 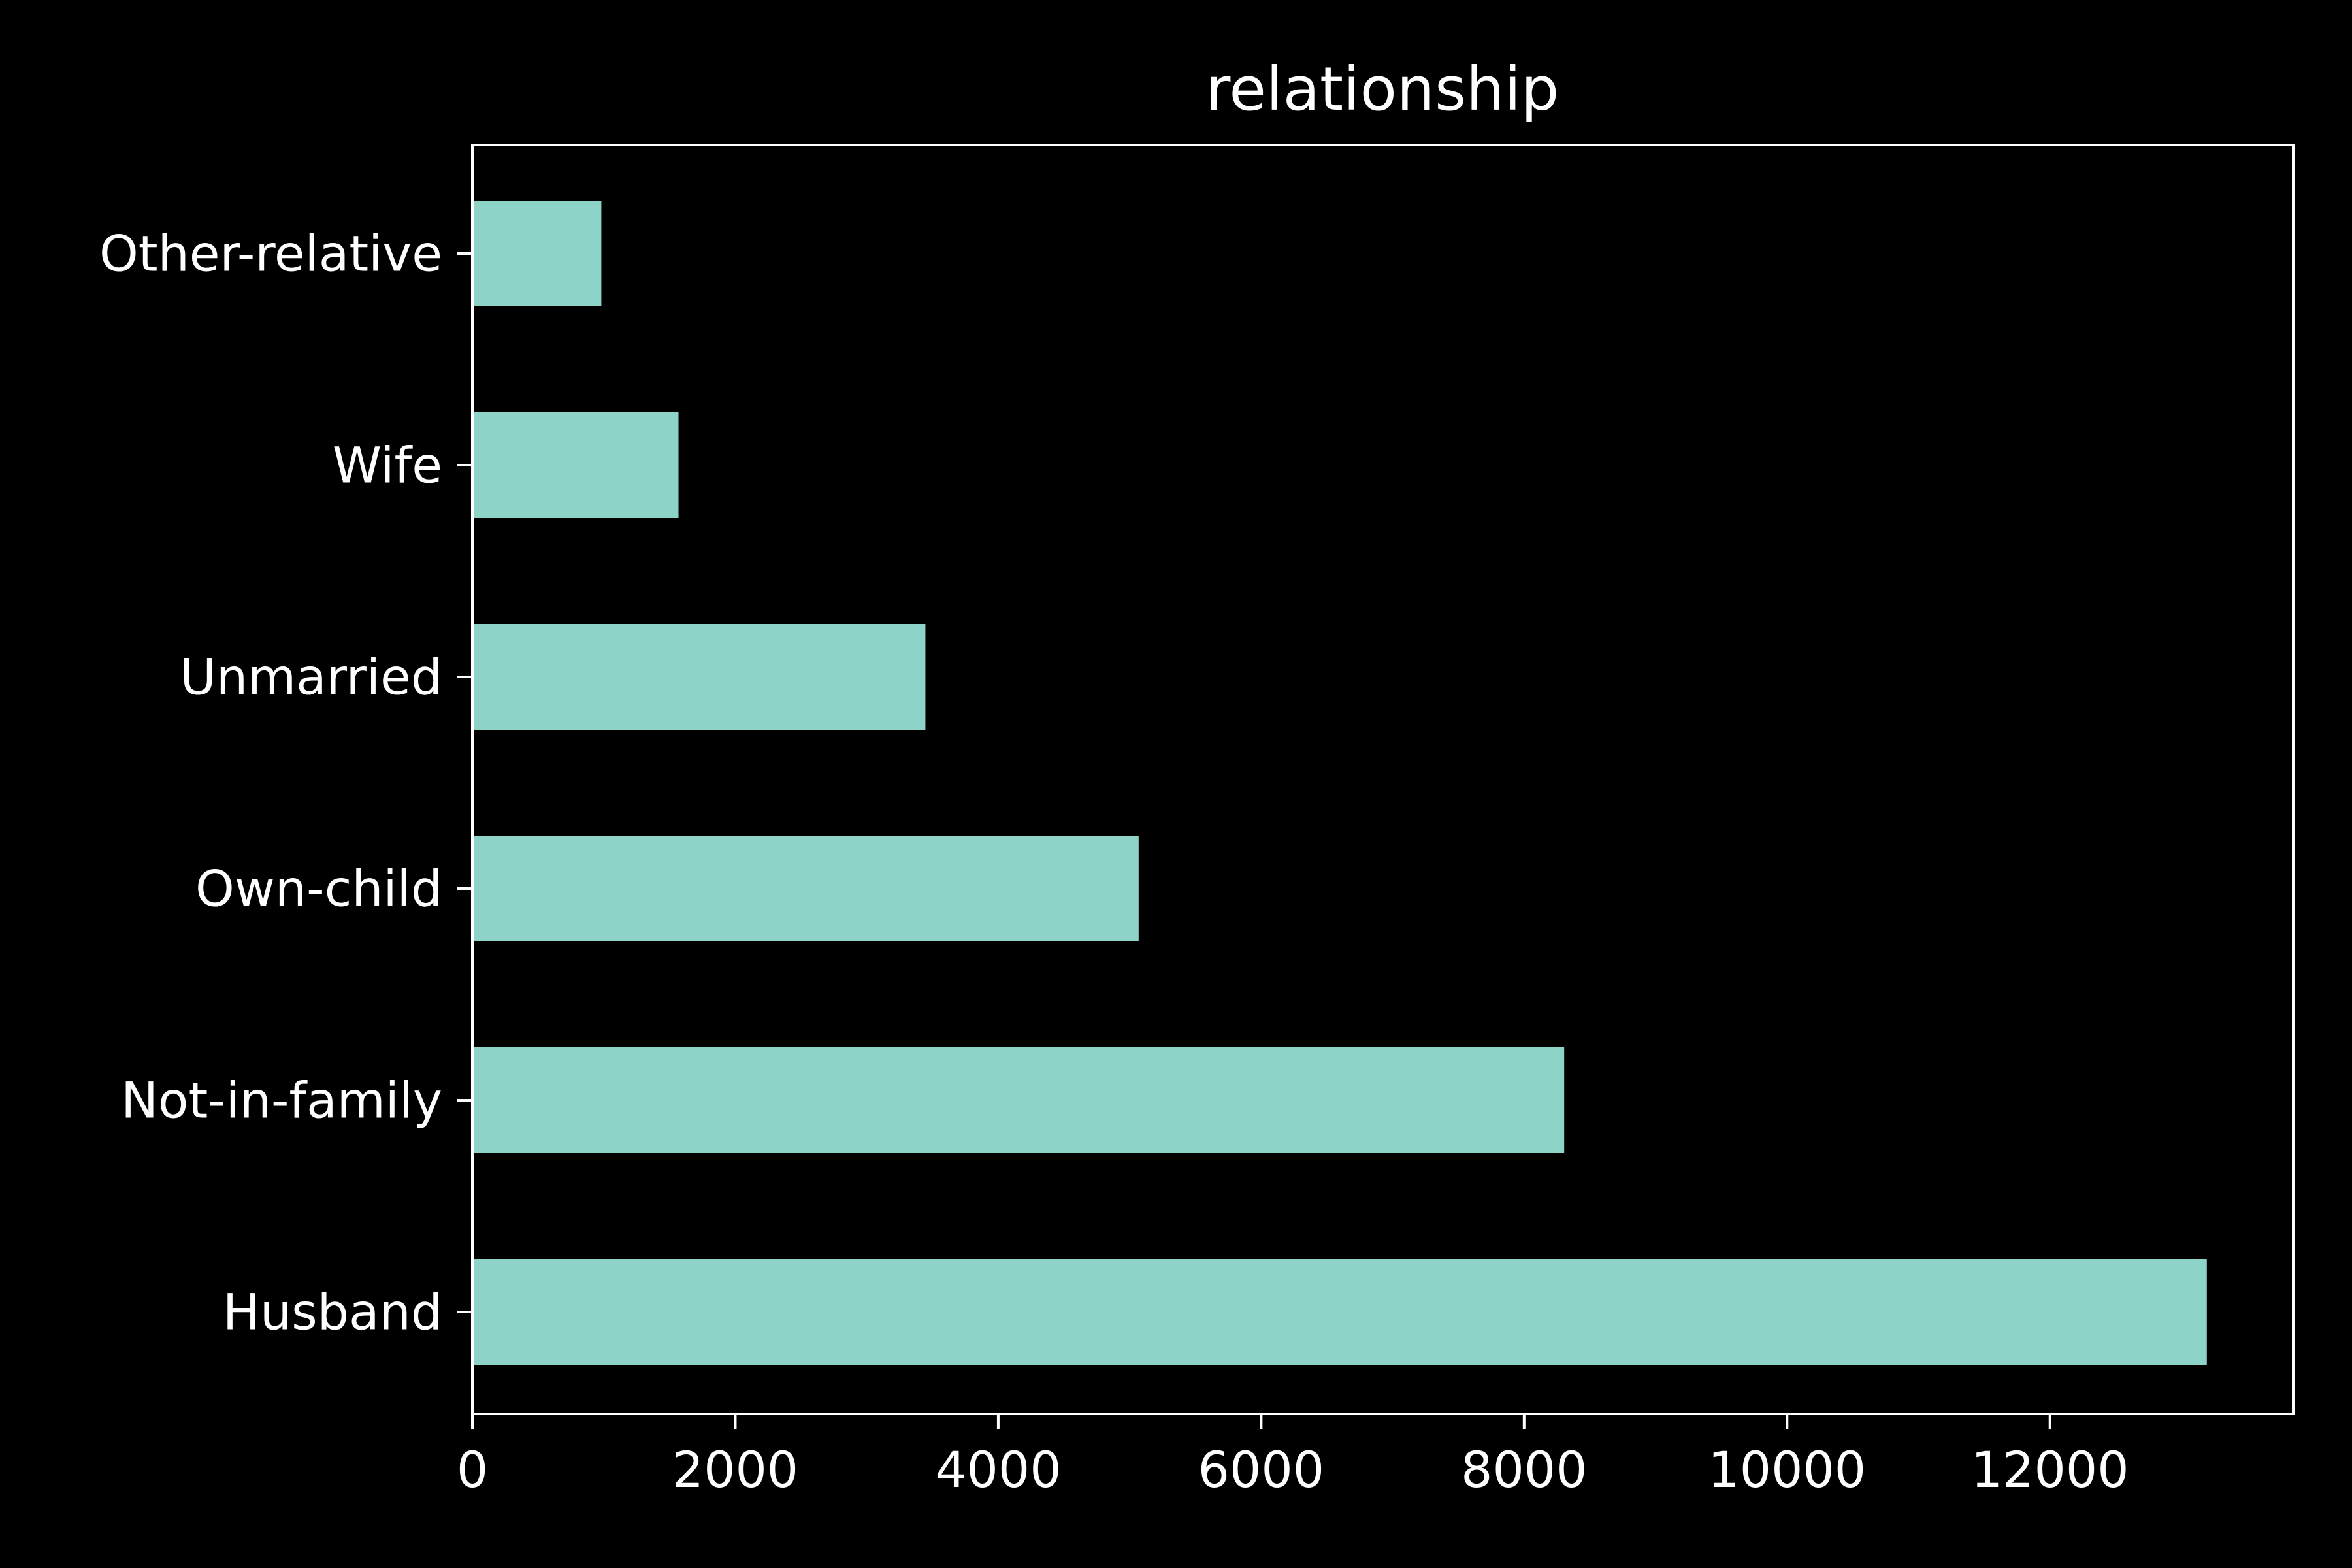 I want to click on y-tick-label-unmarried: Unmarried, so click(x=311, y=677).